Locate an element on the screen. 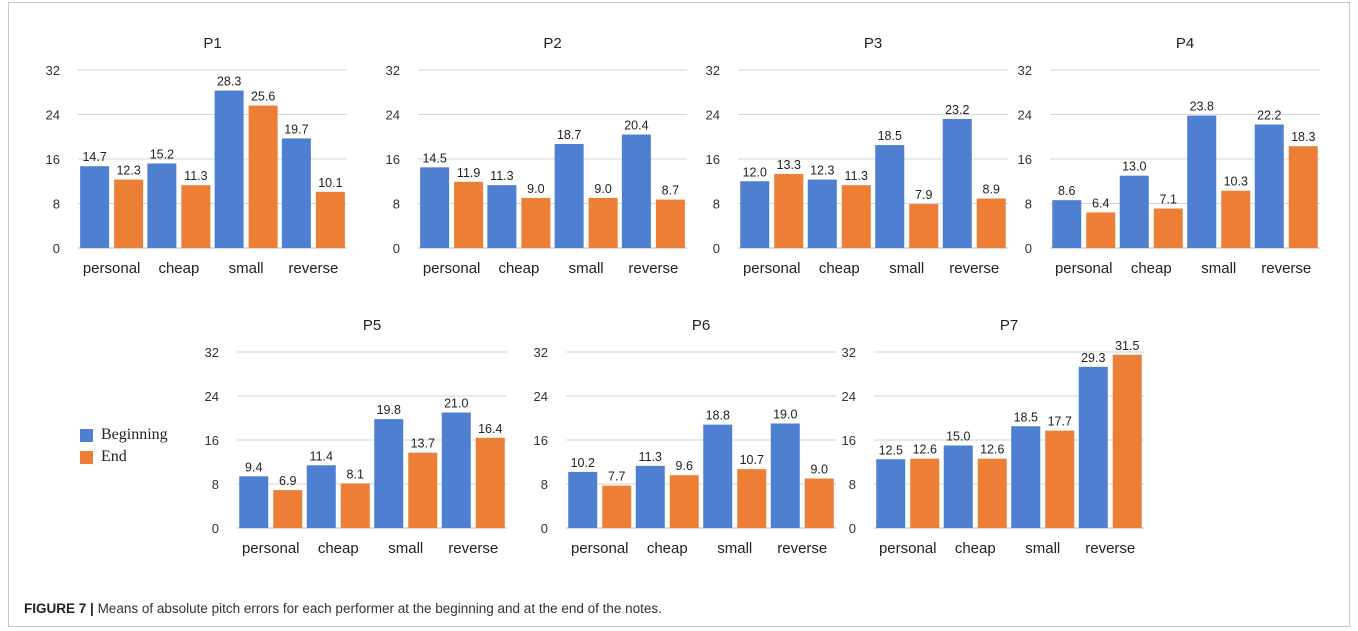 The height and width of the screenshot is (631, 1358). data-label-p3-personal-beginning: 12.0 is located at coordinates (755, 172).